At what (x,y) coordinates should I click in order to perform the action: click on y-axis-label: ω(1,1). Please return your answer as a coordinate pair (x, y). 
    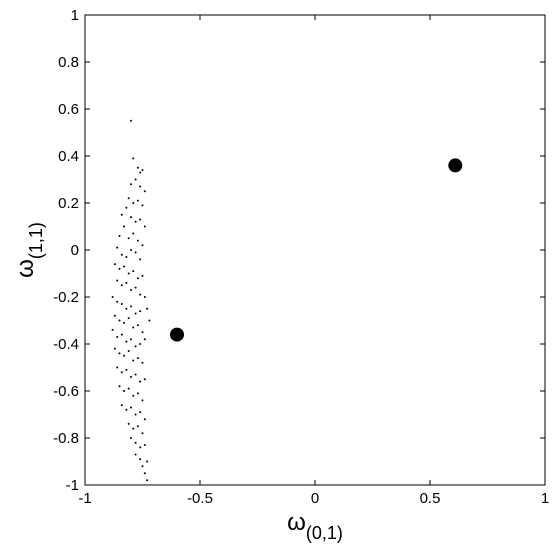
    Looking at the image, I should click on (29, 250).